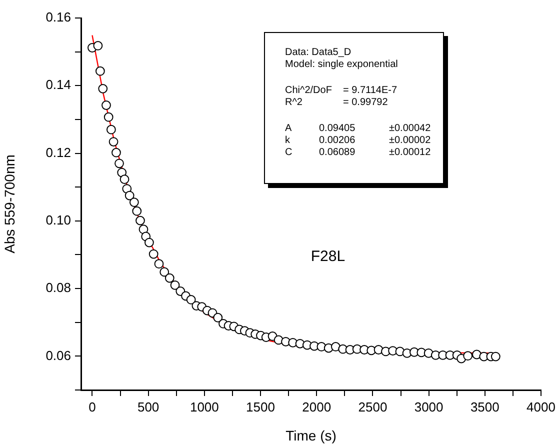 This screenshot has height=447, width=560. What do you see at coordinates (260, 406) in the screenshot?
I see `x-tick-label: 1500` at bounding box center [260, 406].